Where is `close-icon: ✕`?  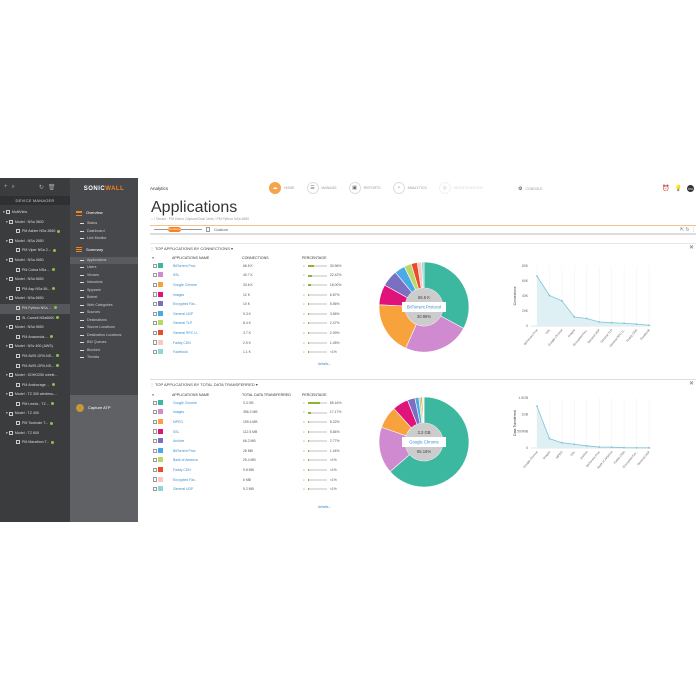 close-icon: ✕ is located at coordinates (691, 384).